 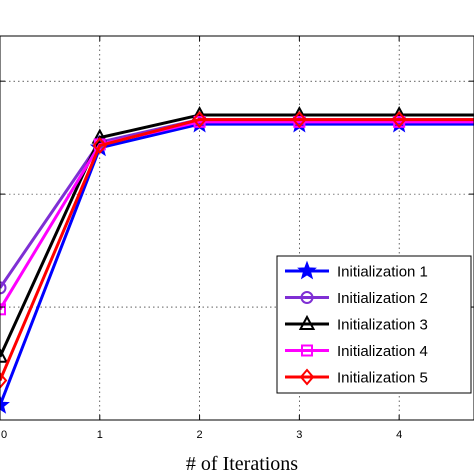 I want to click on legend-label: Initialization 5, so click(x=382, y=378).